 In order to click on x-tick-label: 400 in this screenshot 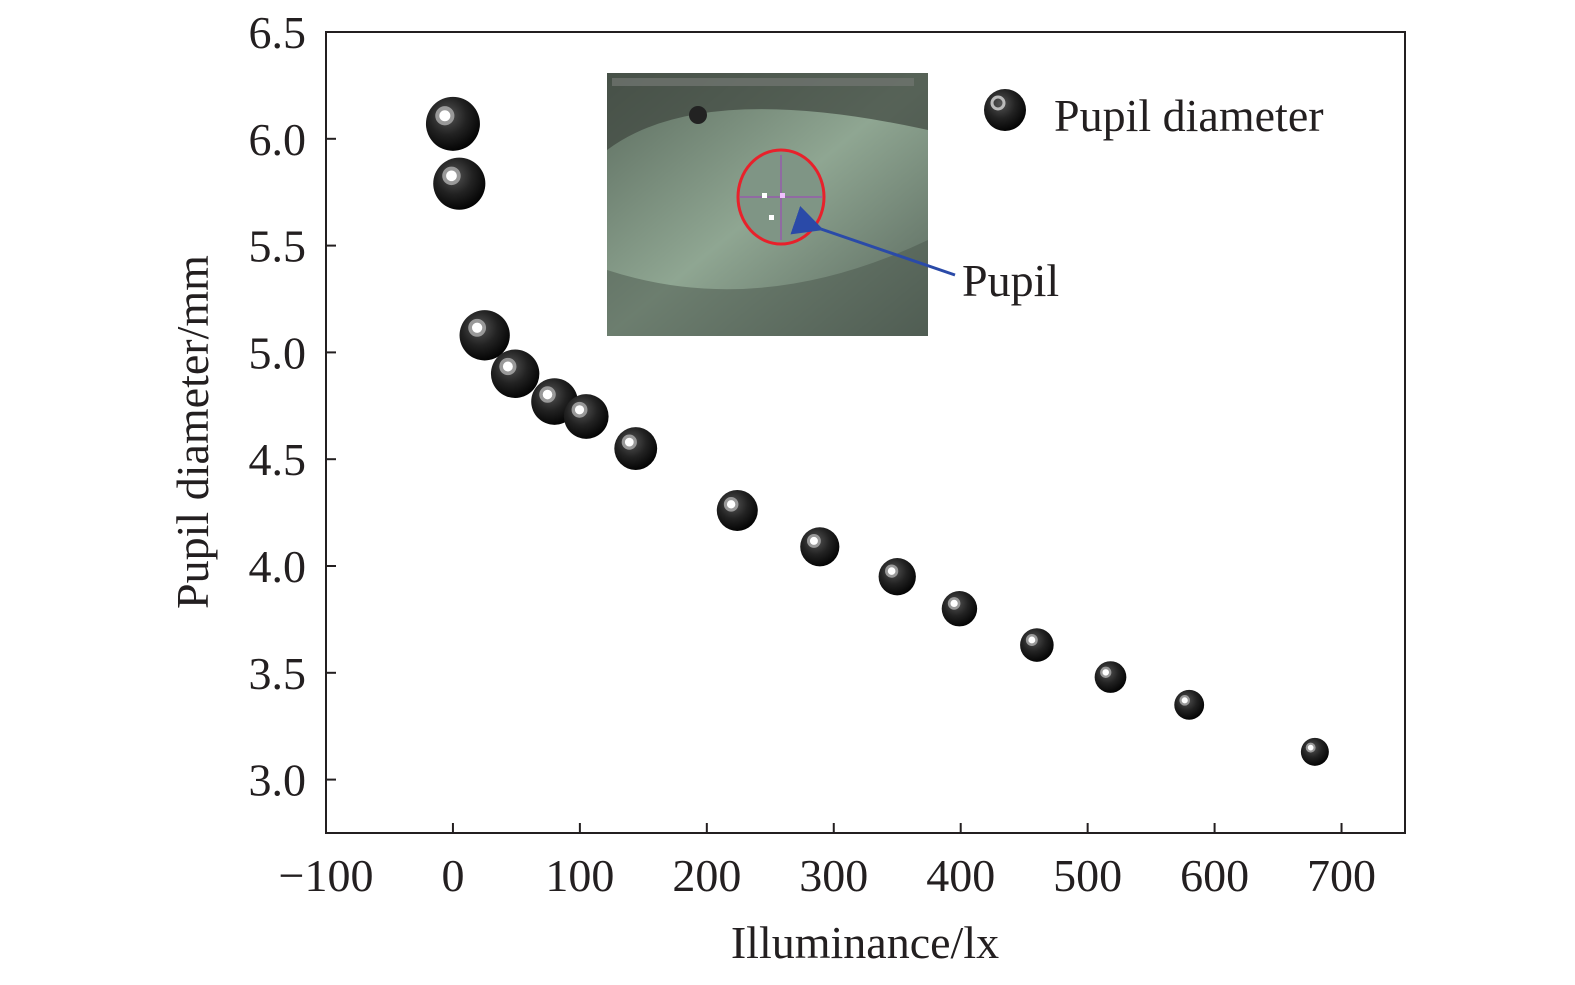, I will do `click(960, 875)`.